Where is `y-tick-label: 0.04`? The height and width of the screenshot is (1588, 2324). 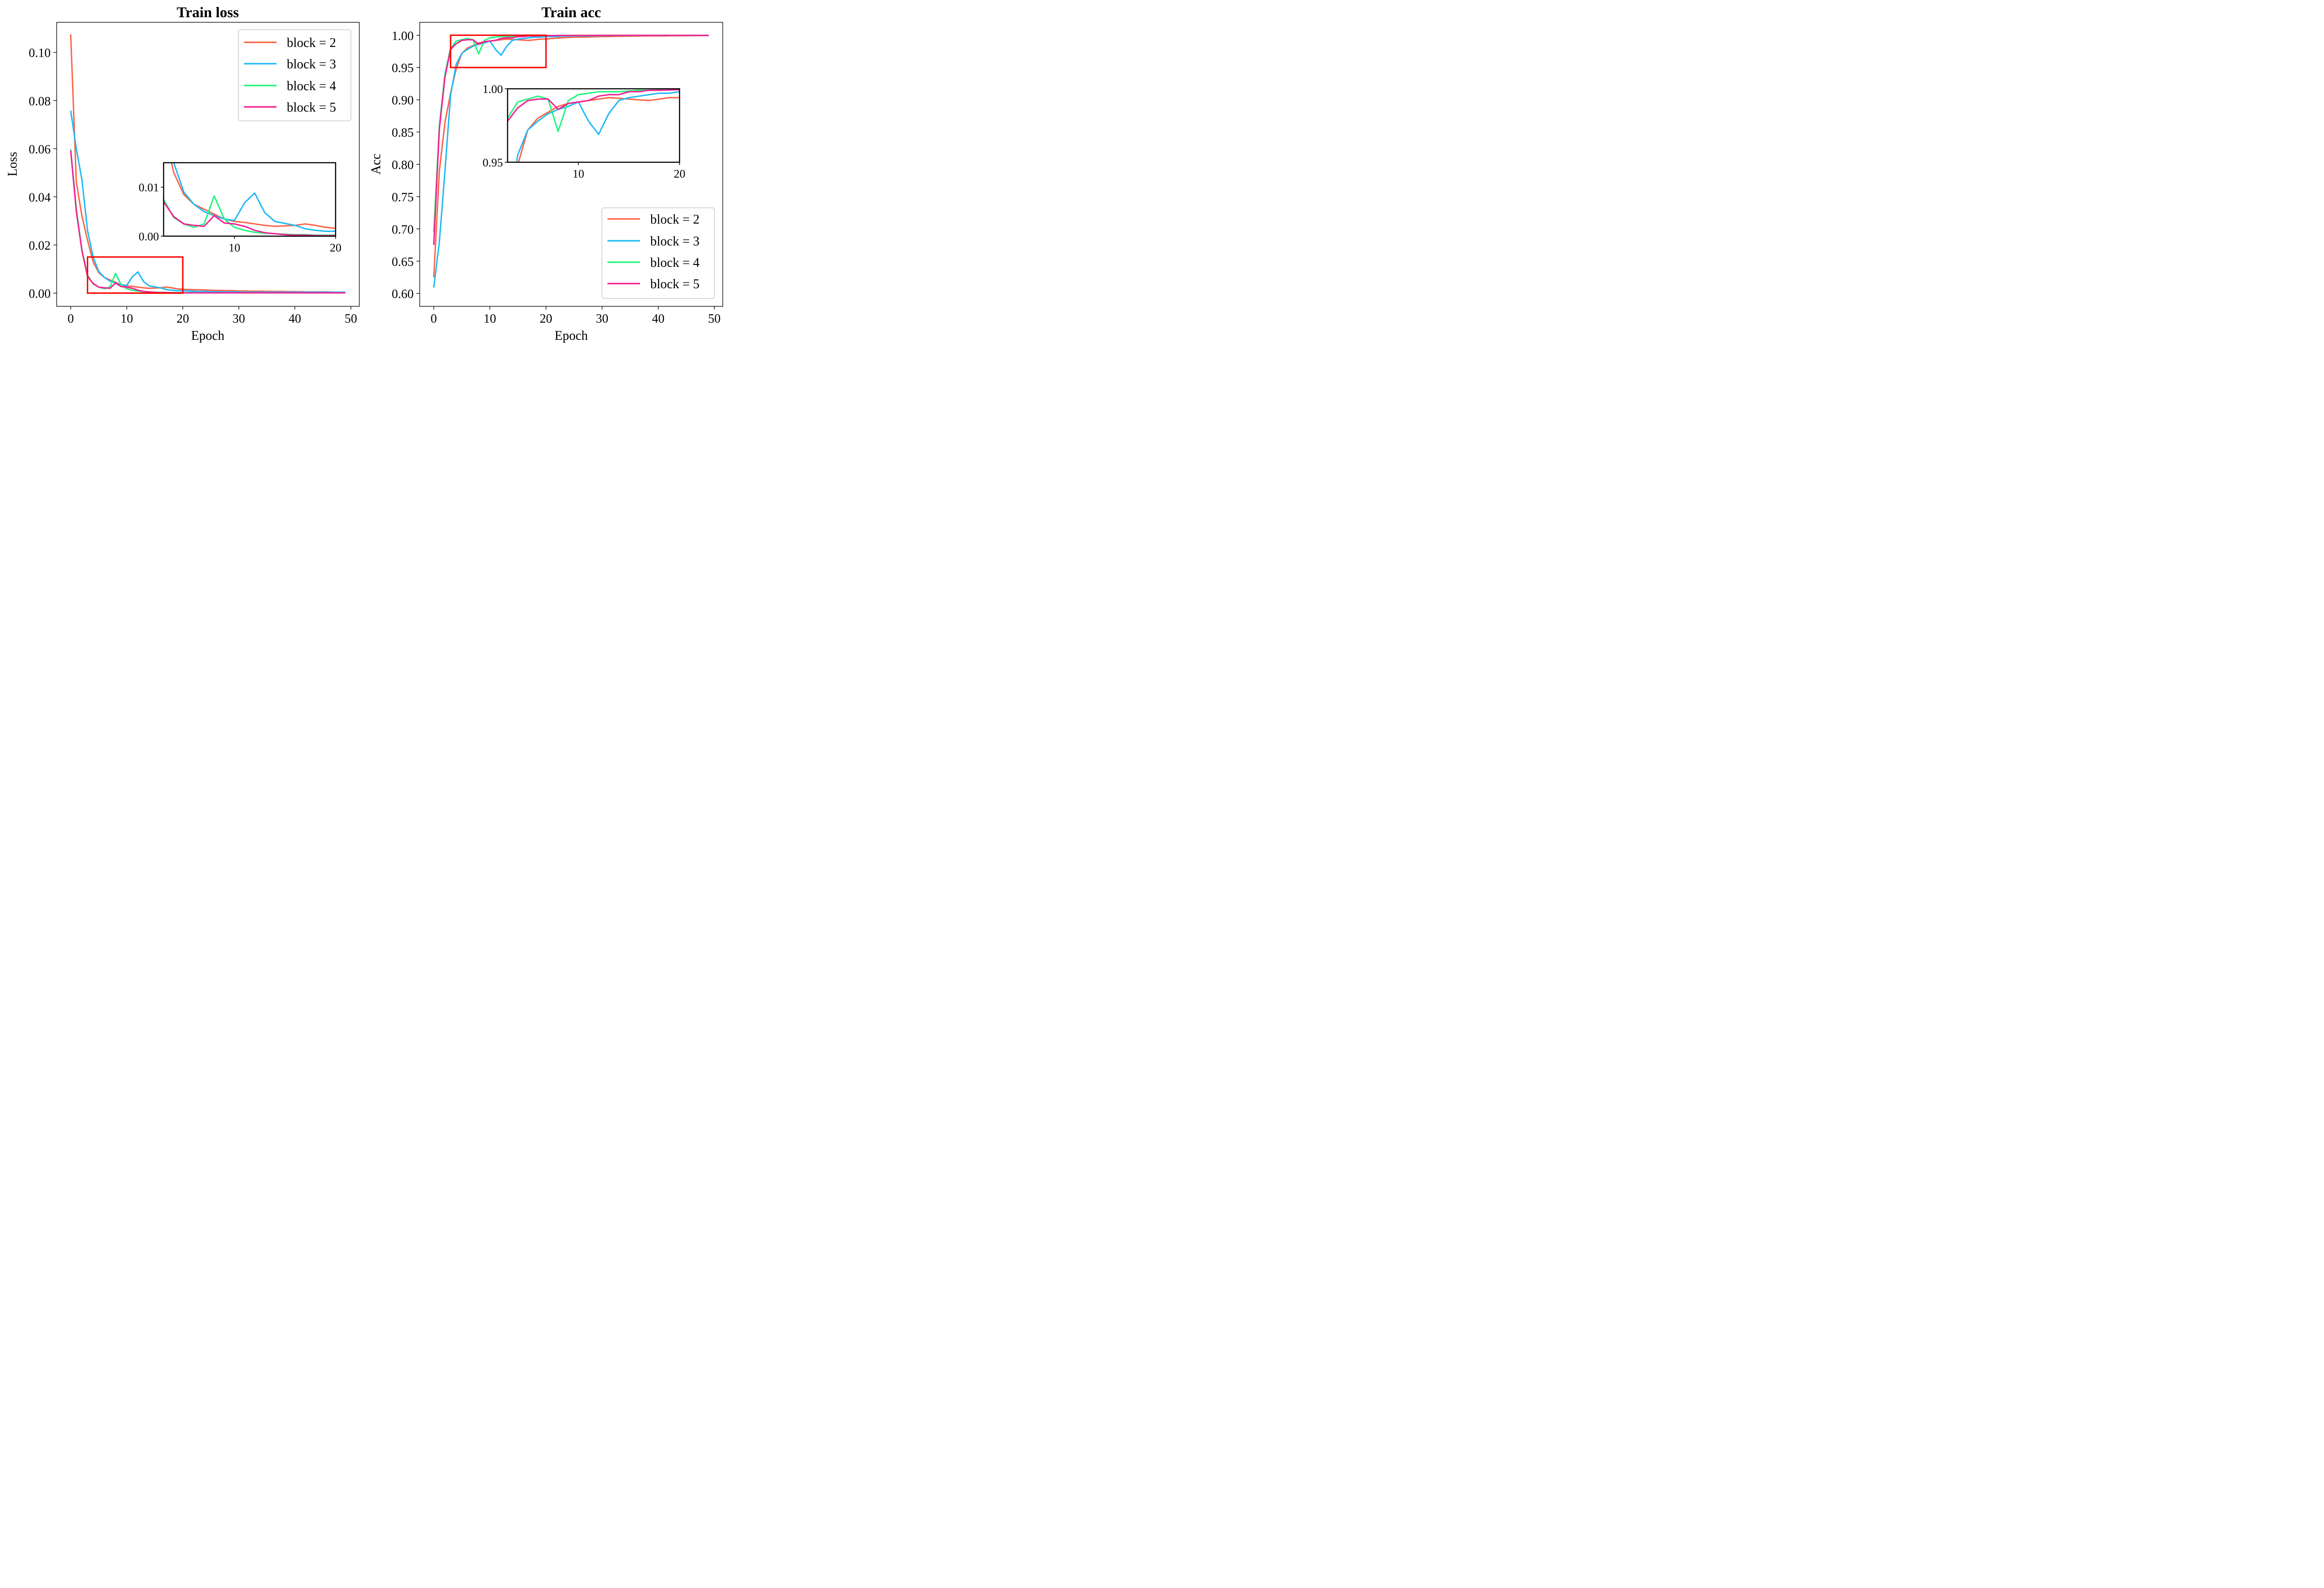 y-tick-label: 0.04 is located at coordinates (40, 197).